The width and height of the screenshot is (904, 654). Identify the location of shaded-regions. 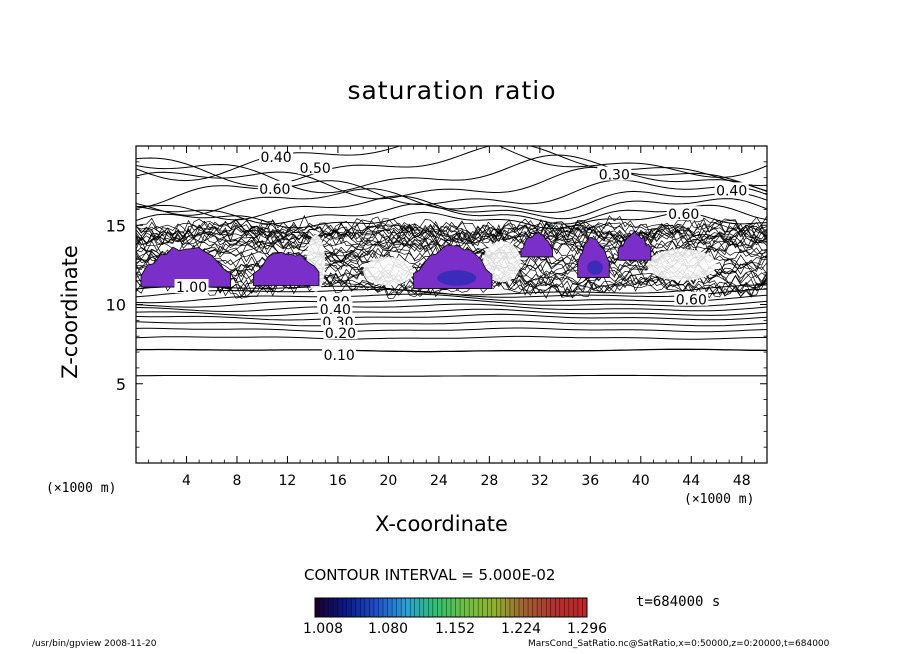
(396, 260).